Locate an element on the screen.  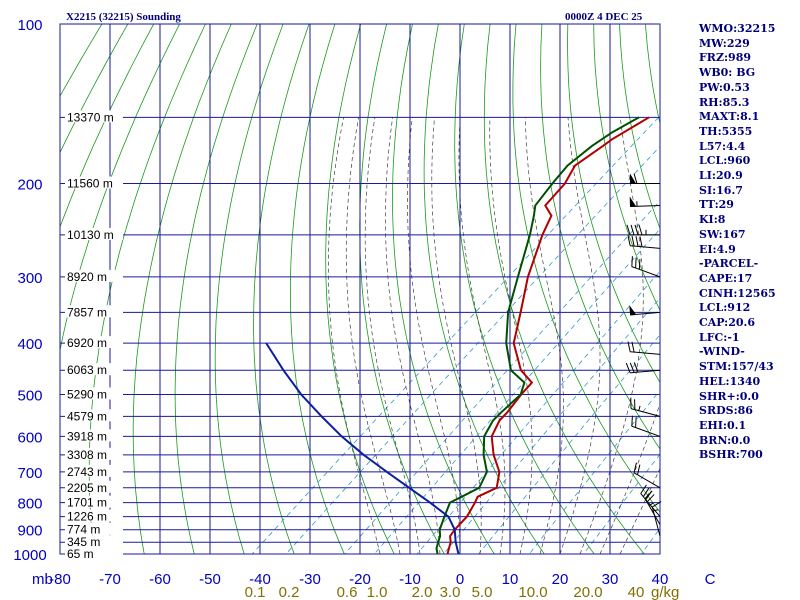
stat-line: STM:157/43 is located at coordinates (736, 367).